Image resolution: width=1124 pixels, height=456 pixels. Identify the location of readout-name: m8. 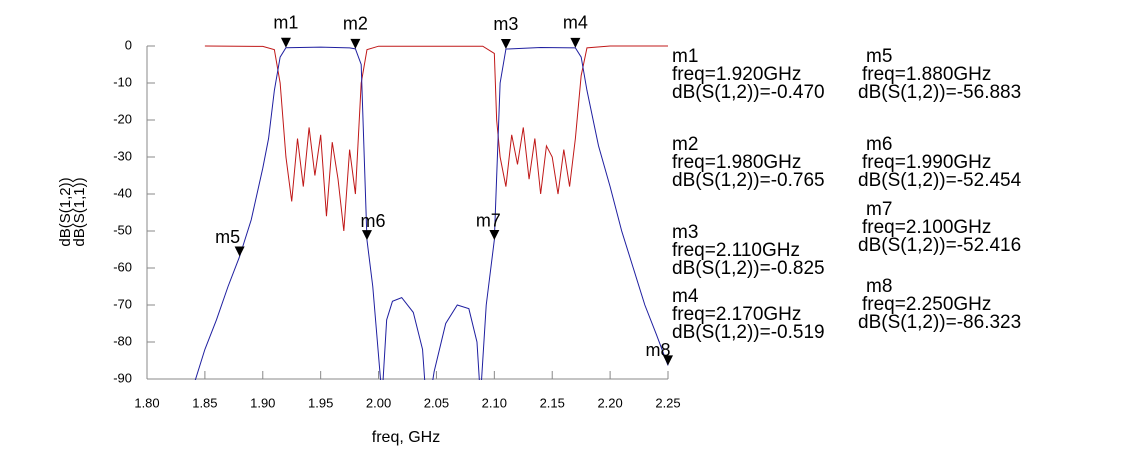
(879, 286).